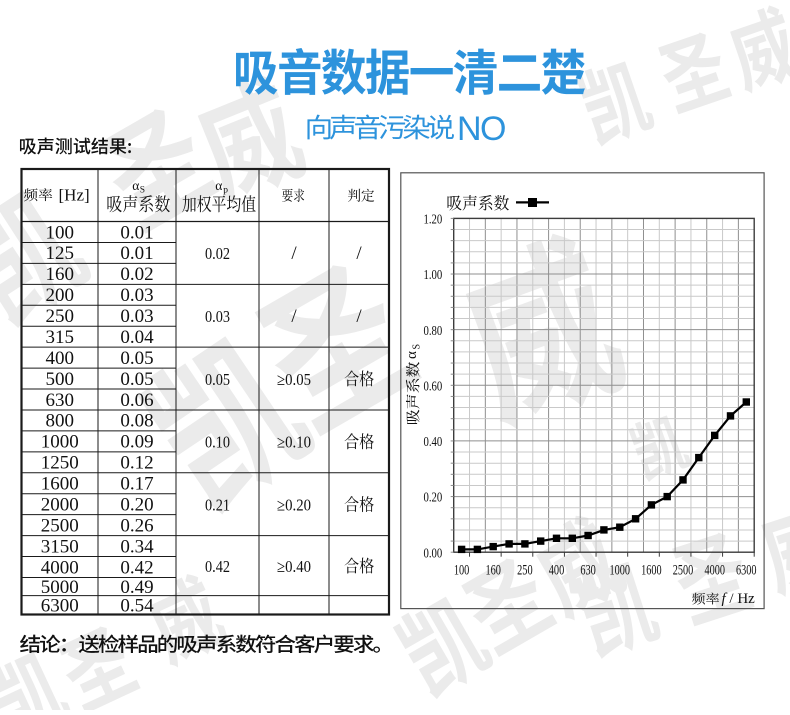 This screenshot has height=715, width=790. I want to click on svg-text: 315, so click(60, 337).